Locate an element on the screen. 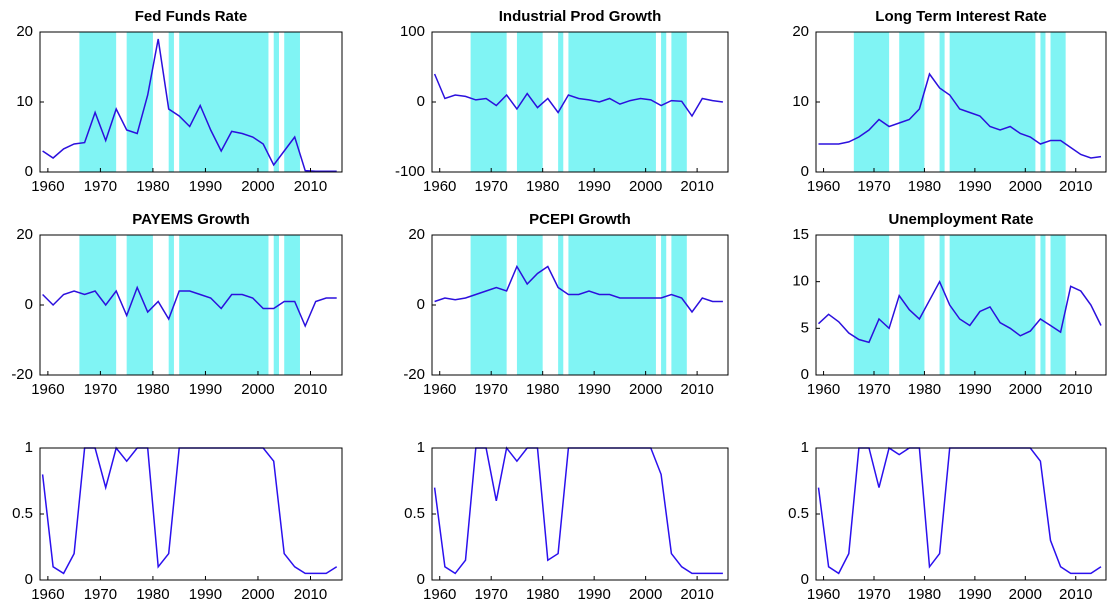  y-tick-label: -20 is located at coordinates (414, 374).